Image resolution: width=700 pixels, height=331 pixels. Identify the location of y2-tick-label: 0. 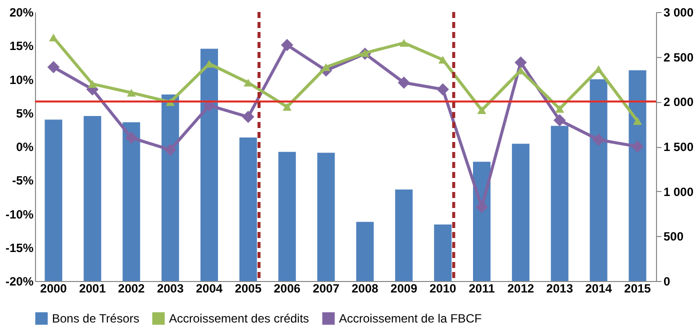
(667, 281).